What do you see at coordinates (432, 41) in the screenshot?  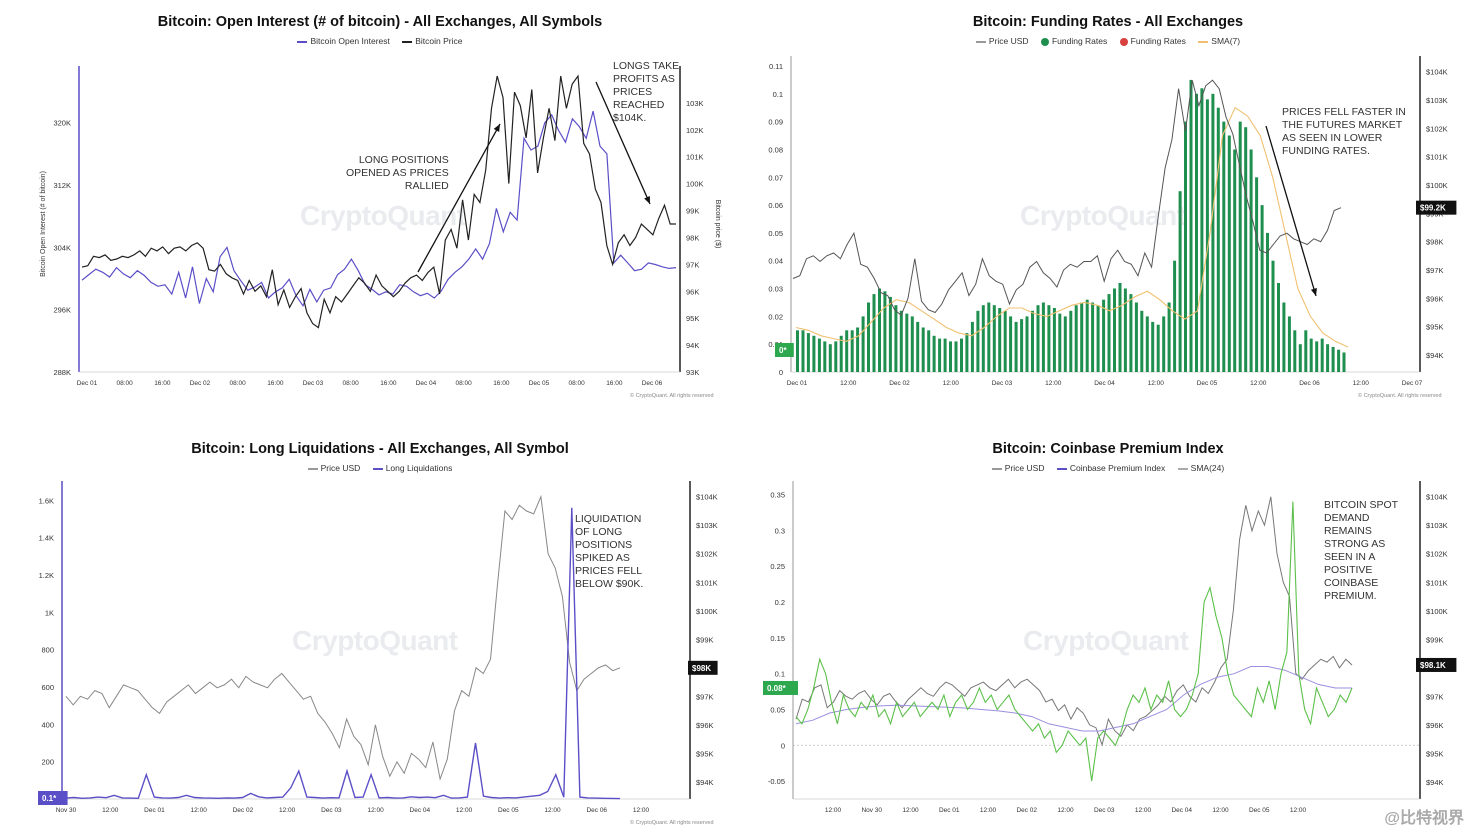 I see `legend-item-price: Bitcoin Price` at bounding box center [432, 41].